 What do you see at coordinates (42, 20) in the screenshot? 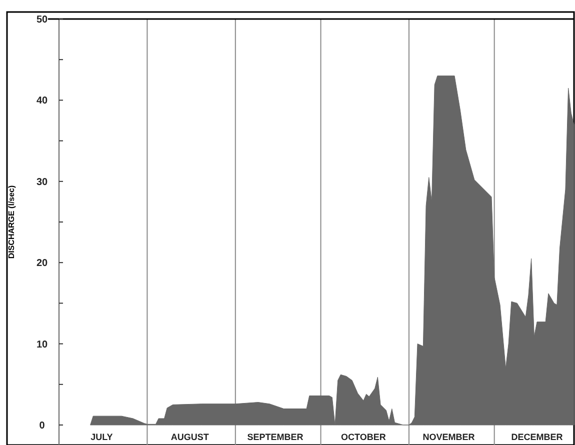
I see `y-tick-label: 50` at bounding box center [42, 20].